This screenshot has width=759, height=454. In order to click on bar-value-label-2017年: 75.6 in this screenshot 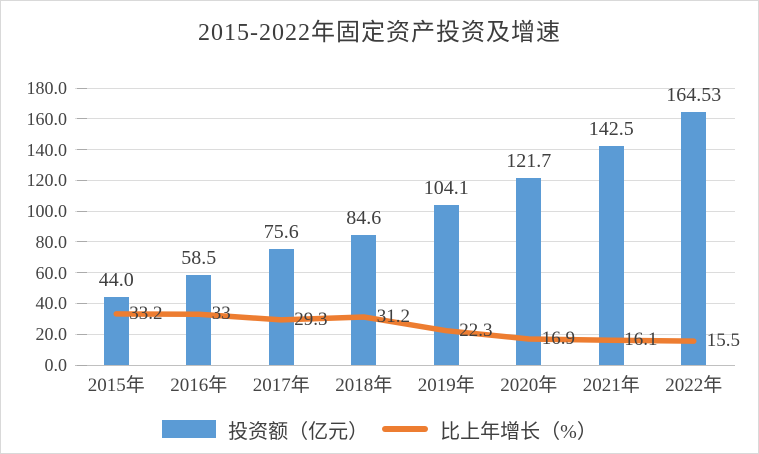, I will do `click(281, 231)`.